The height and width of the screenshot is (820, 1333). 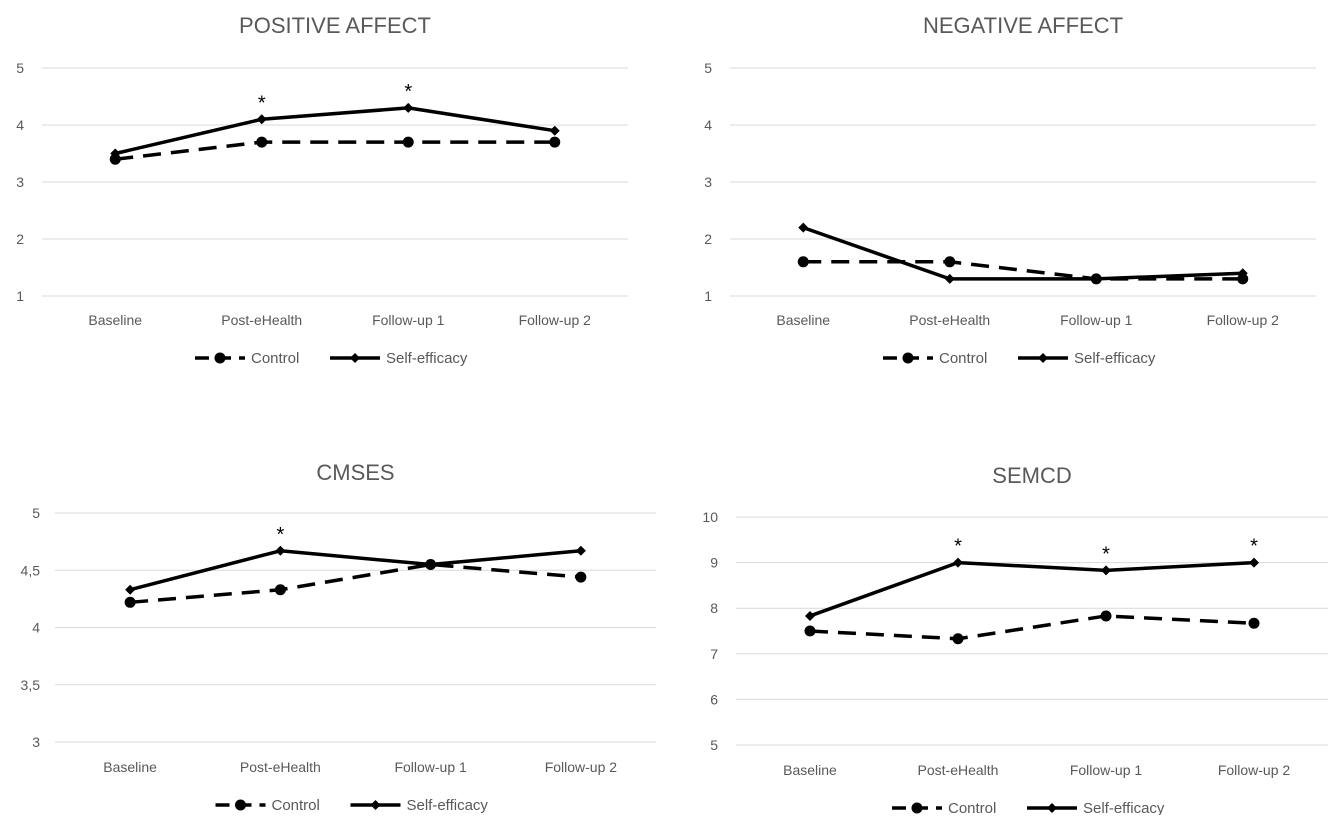 What do you see at coordinates (710, 517) in the screenshot?
I see `y-tick-label: 10` at bounding box center [710, 517].